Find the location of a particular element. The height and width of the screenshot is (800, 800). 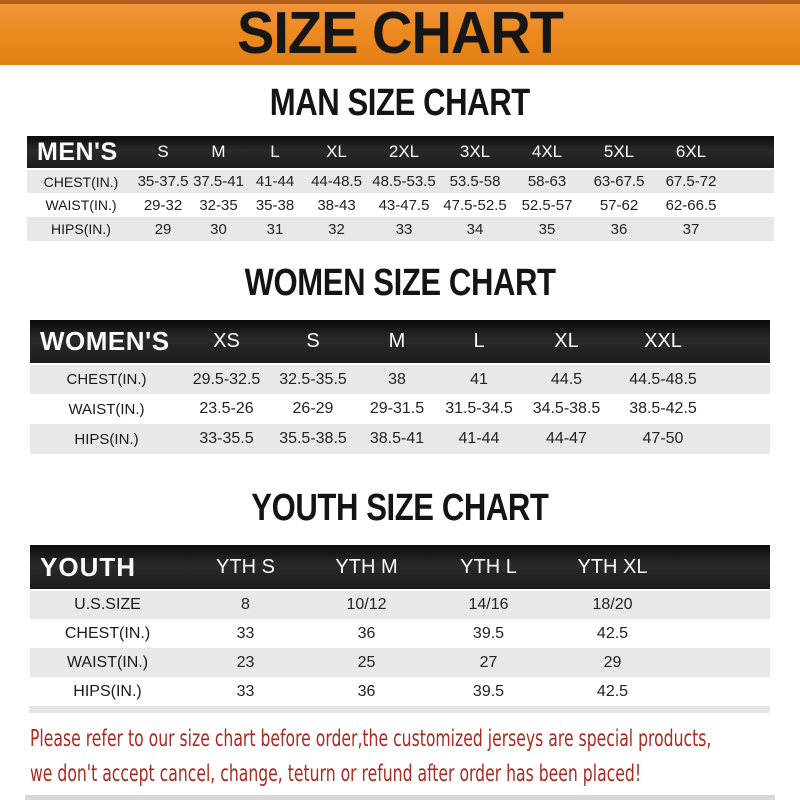

size-cell: 8 is located at coordinates (245, 604).